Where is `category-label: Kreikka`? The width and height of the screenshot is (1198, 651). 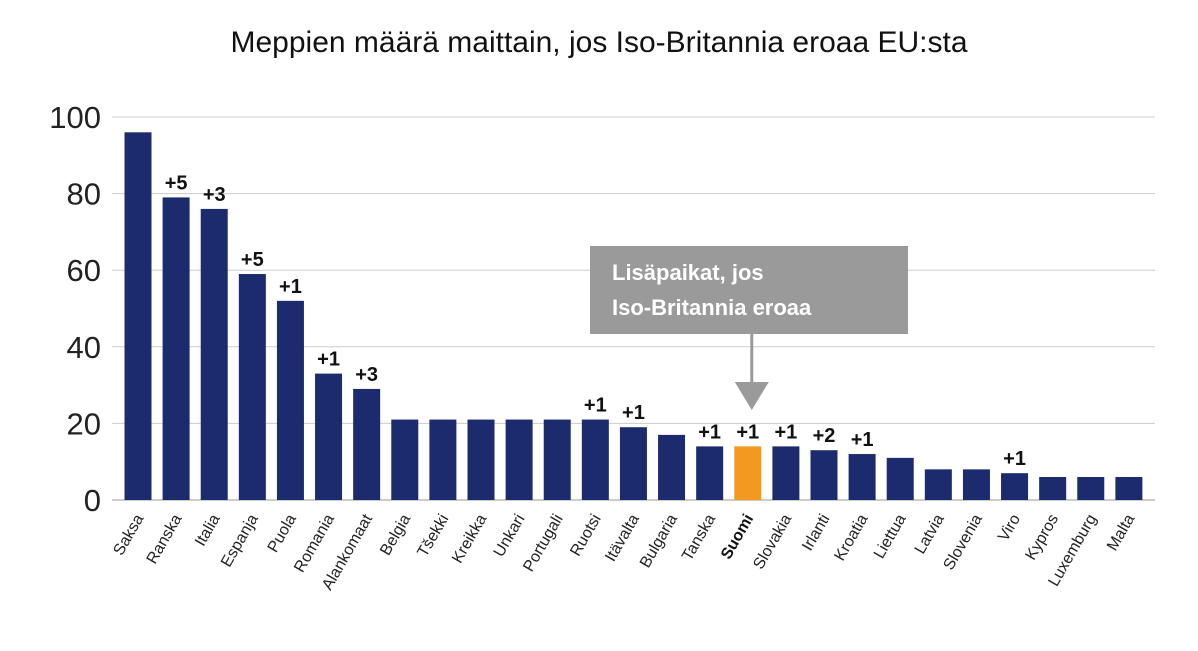 category-label: Kreikka is located at coordinates (469, 538).